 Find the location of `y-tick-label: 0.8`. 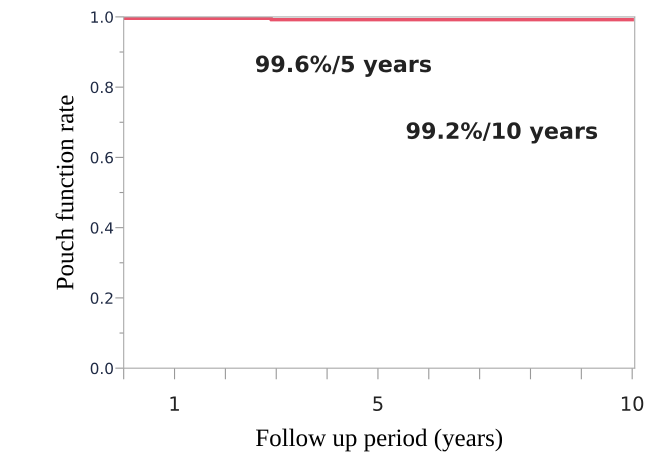

y-tick-label: 0.8 is located at coordinates (101, 88).